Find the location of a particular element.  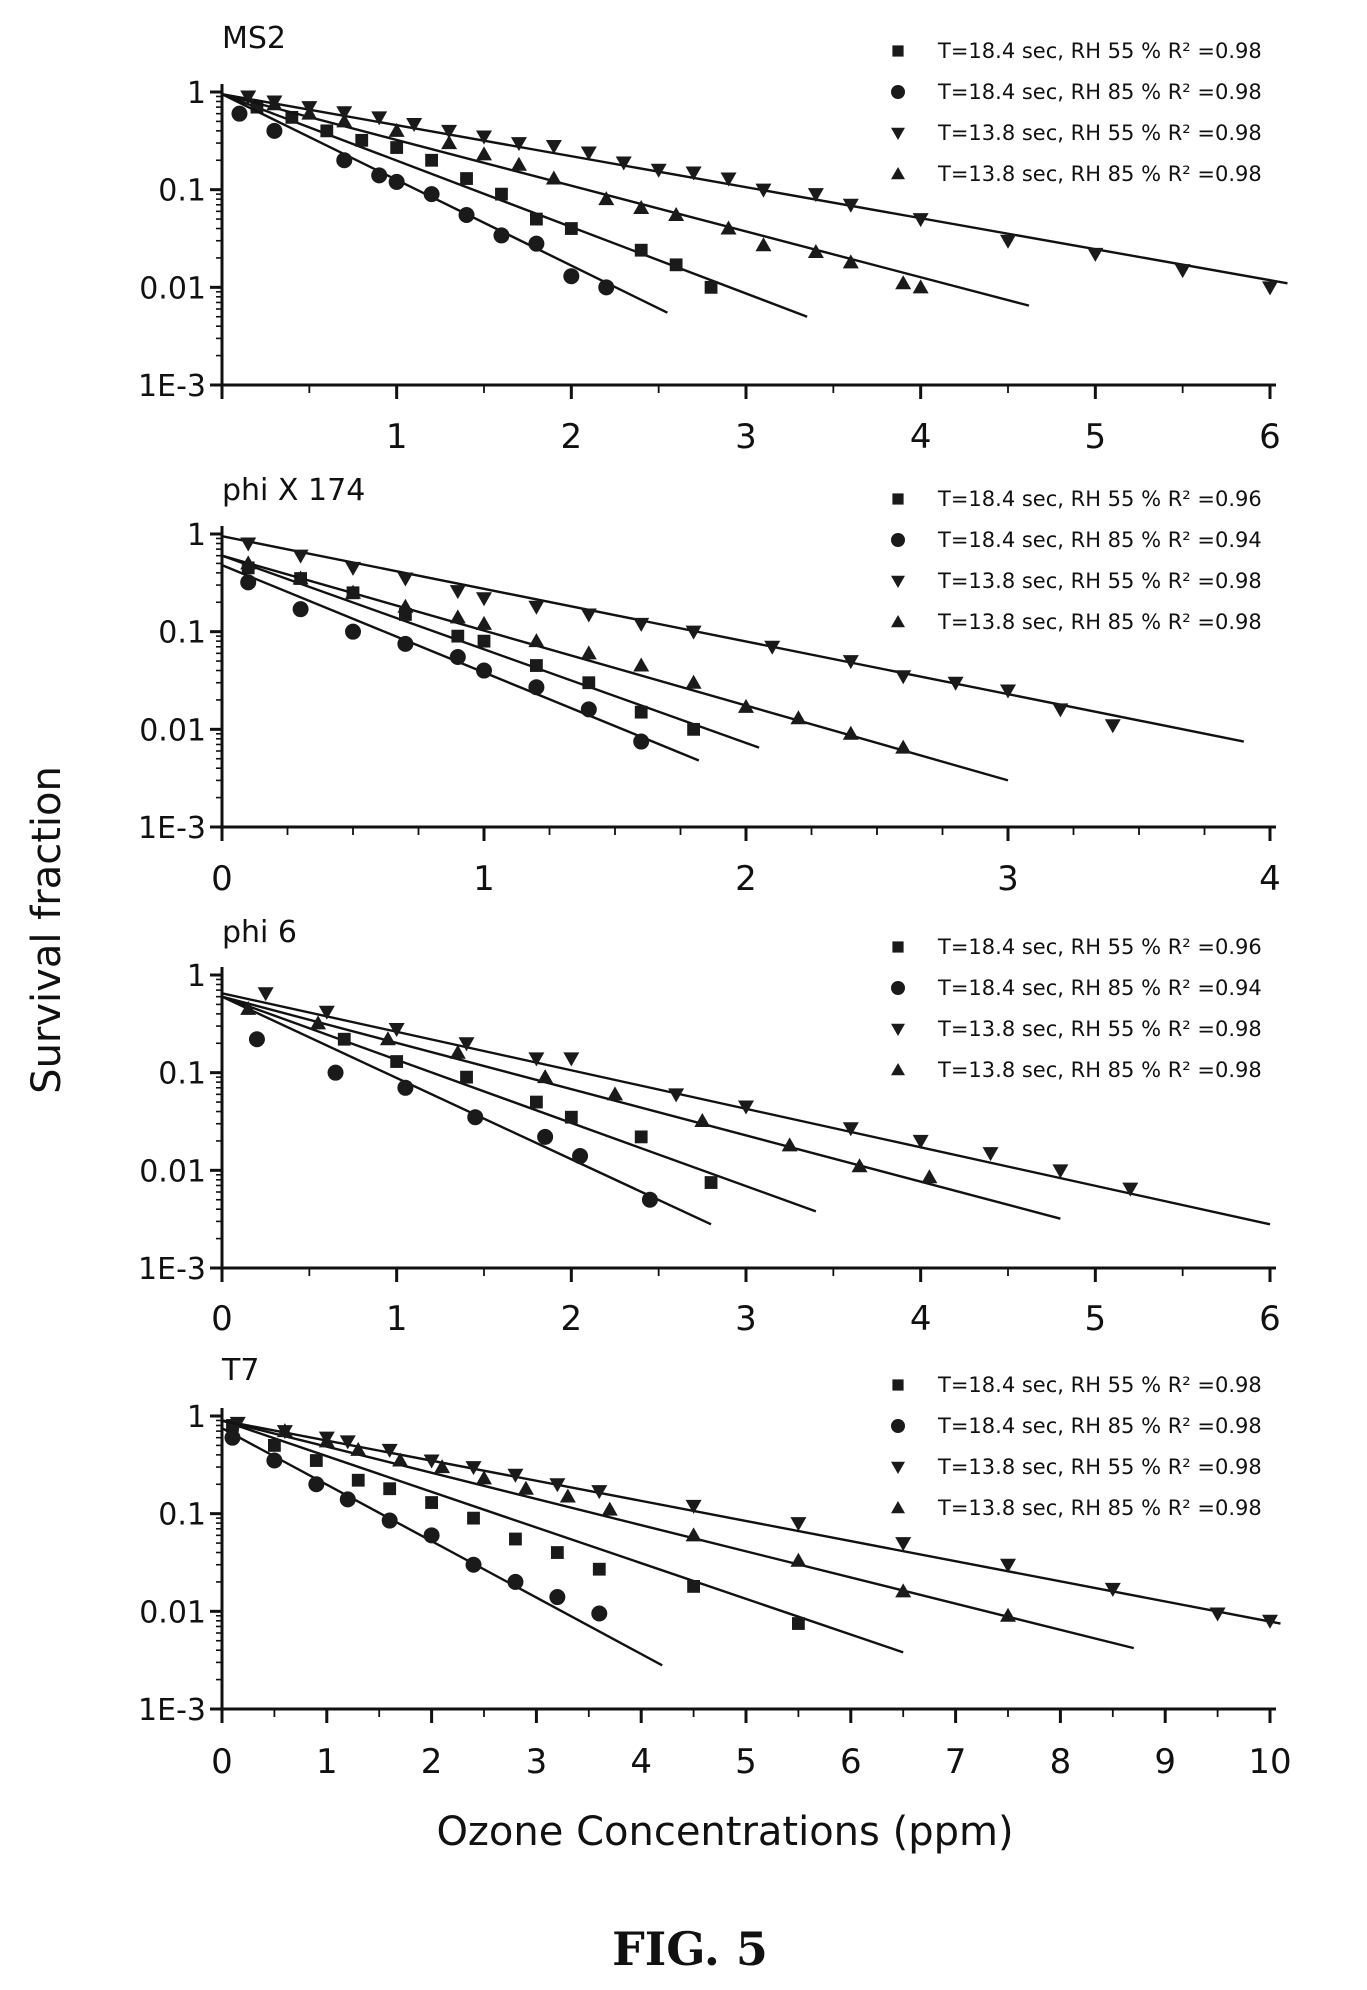

x-tick-label: 3 is located at coordinates (746, 1319).